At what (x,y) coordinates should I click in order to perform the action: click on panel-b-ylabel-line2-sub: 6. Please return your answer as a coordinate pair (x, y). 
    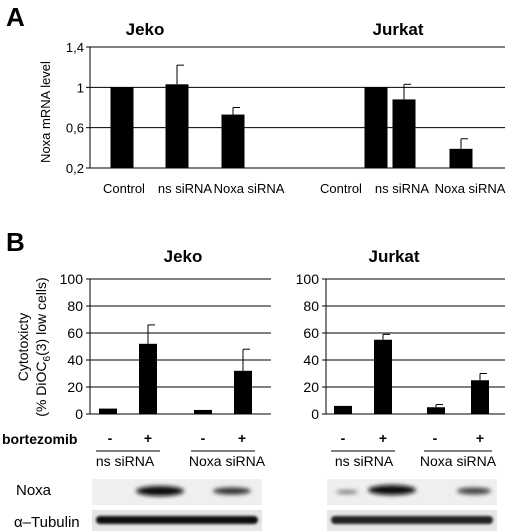
    Looking at the image, I should click on (47, 358).